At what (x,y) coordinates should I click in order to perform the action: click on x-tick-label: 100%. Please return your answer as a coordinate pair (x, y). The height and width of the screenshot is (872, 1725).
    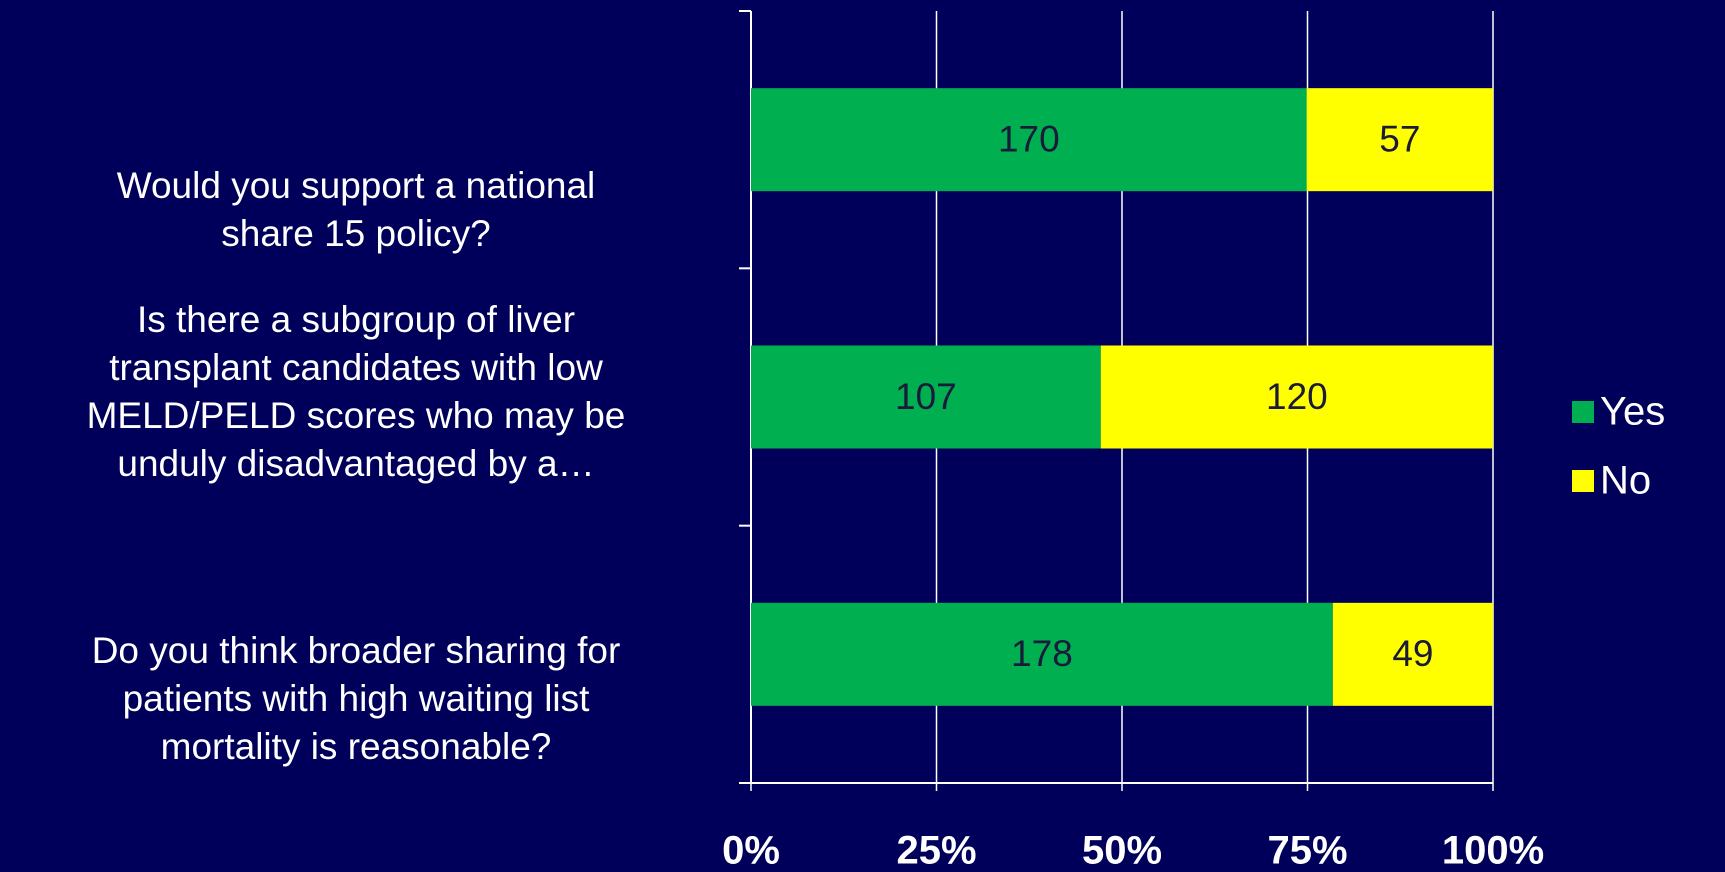
    Looking at the image, I should click on (1493, 850).